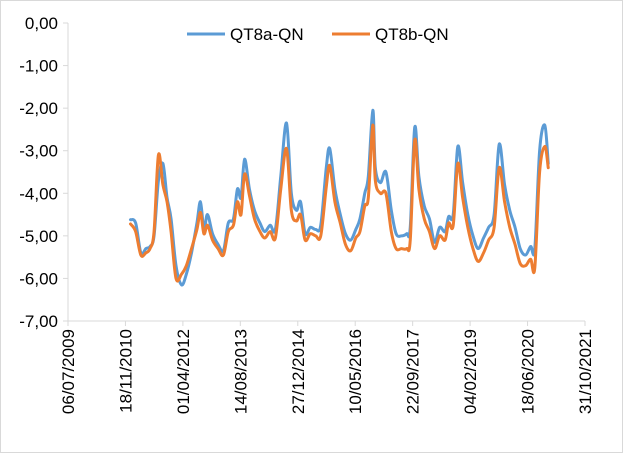  Describe the element at coordinates (38, 321) in the screenshot. I see `y-tick-label: -7,00` at that location.